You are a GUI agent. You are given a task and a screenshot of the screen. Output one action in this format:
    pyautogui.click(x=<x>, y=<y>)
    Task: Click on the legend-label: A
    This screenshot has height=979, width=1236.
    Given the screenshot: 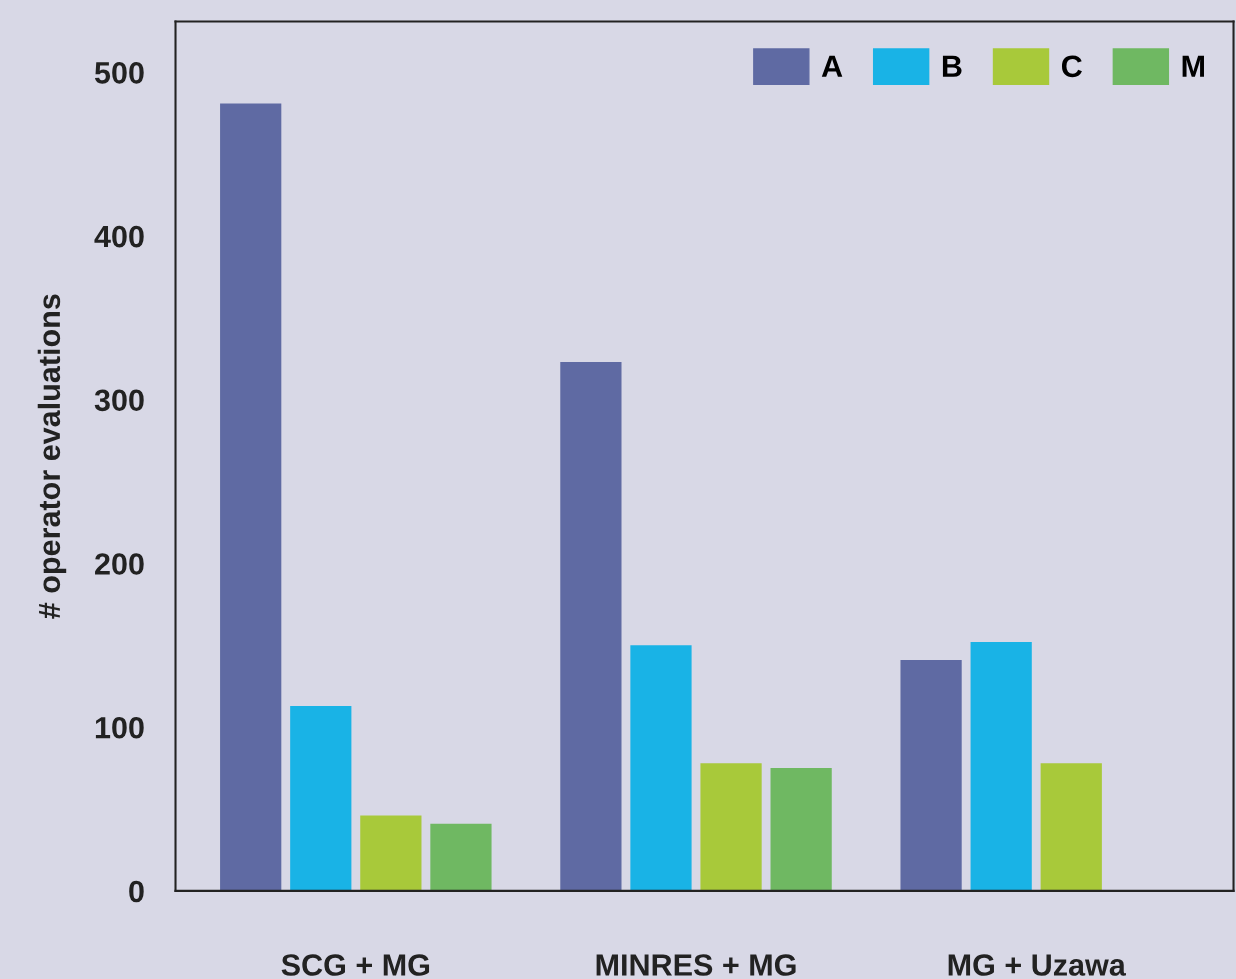 What is the action you would take?
    pyautogui.click(x=832, y=66)
    